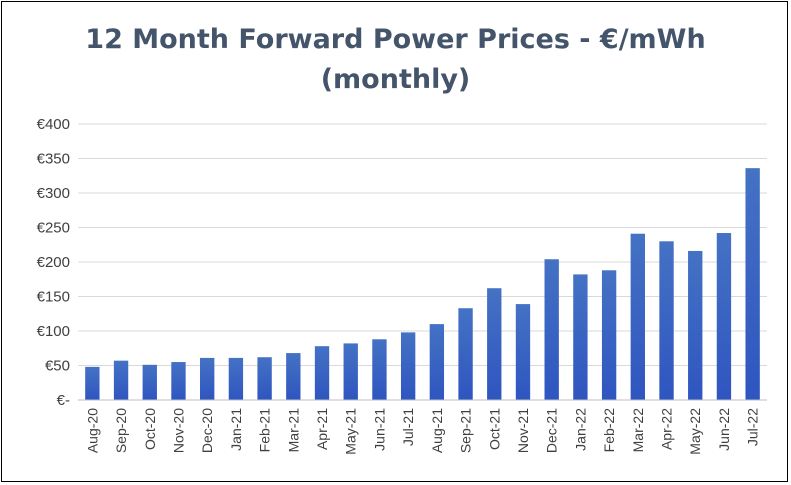 This screenshot has height=485, width=791. What do you see at coordinates (53, 124) in the screenshot?
I see `y-tick-label: €400` at bounding box center [53, 124].